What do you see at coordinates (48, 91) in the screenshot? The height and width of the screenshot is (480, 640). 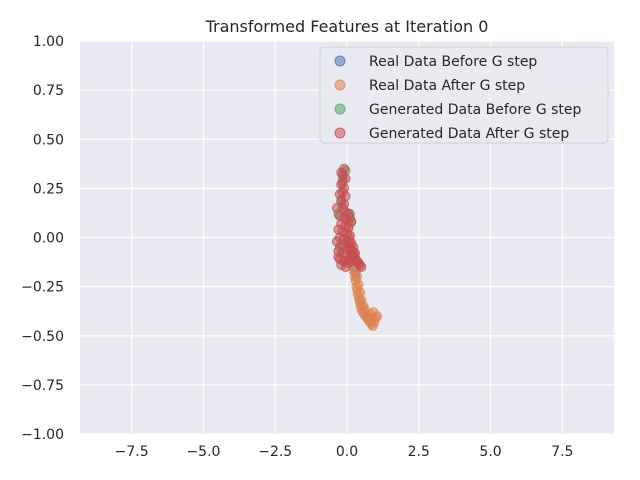 I see `y-tick-label: 0.75` at bounding box center [48, 91].